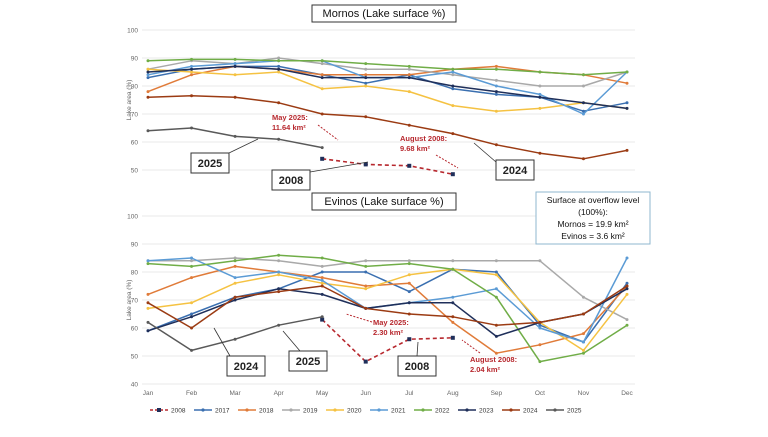 The width and height of the screenshot is (768, 437). What do you see at coordinates (291, 410) in the screenshot?
I see `legend-marker-2019` at bounding box center [291, 410].